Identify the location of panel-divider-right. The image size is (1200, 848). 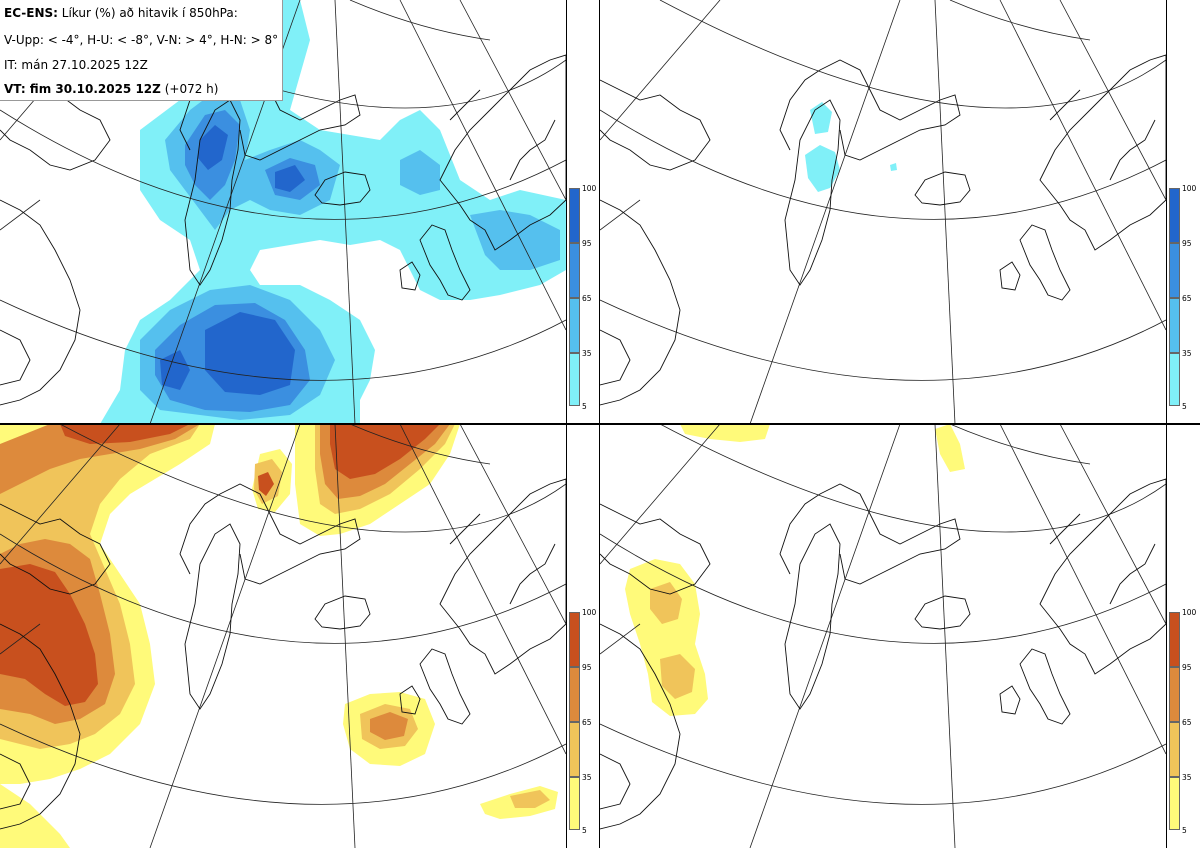
(1166, 424).